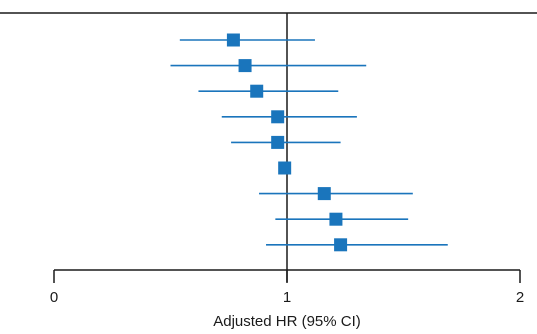 The image size is (537, 334). I want to click on x-tick-label: 1, so click(287, 297).